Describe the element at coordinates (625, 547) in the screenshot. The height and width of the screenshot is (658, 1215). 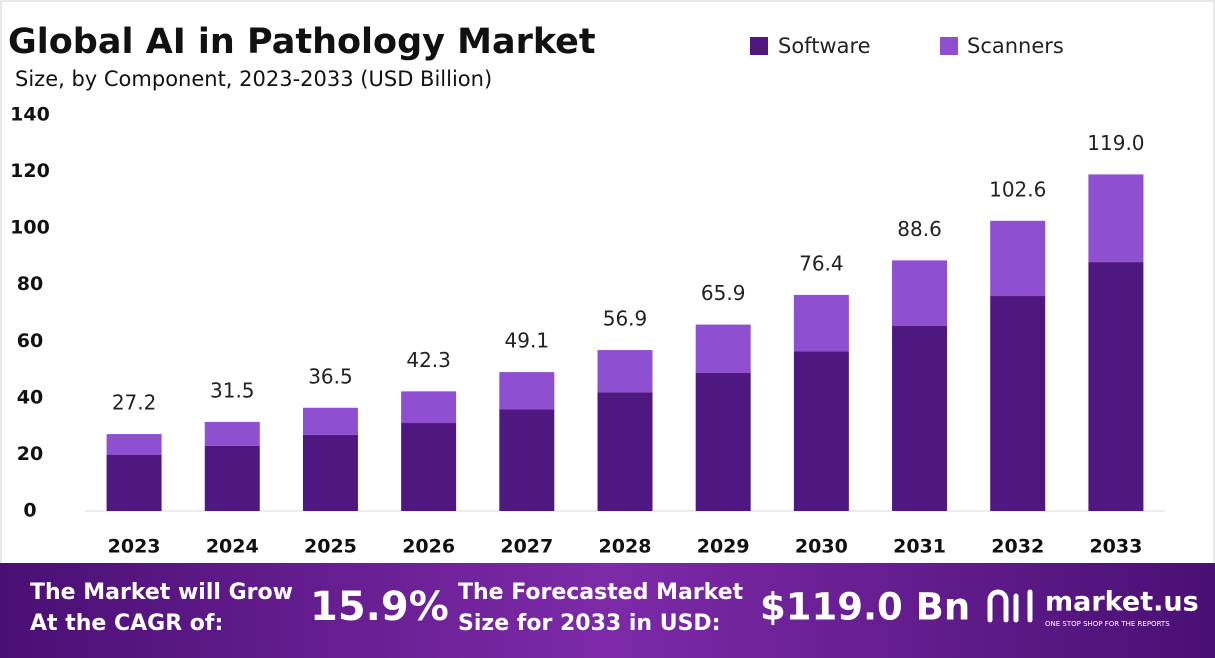
I see `x-tick-label: 2028` at that location.